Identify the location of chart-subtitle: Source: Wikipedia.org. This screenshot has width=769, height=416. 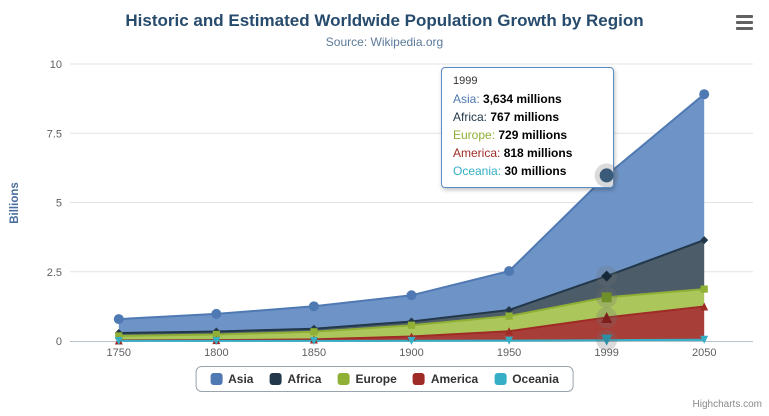
(384, 42).